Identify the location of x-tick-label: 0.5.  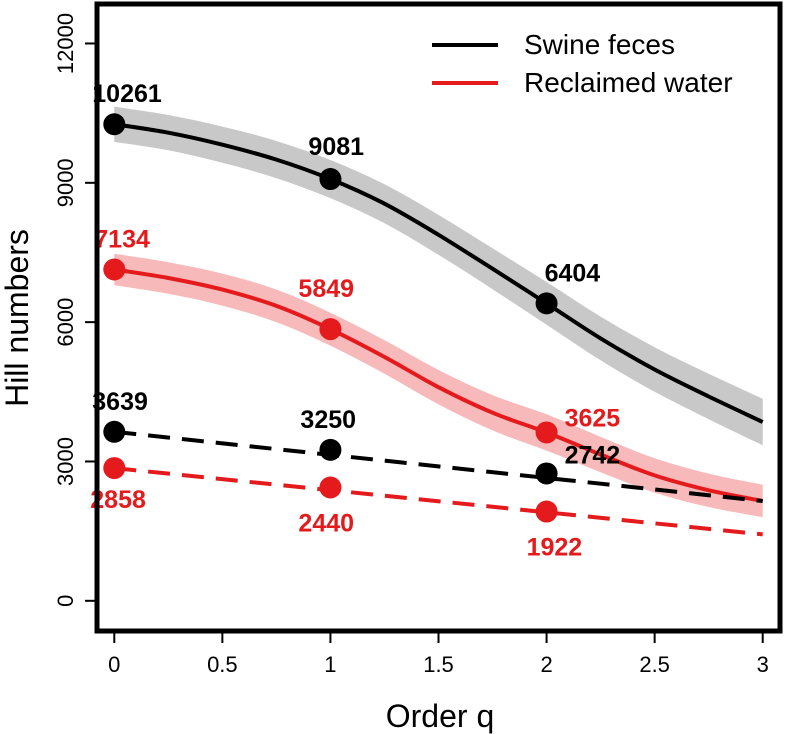
(222, 664).